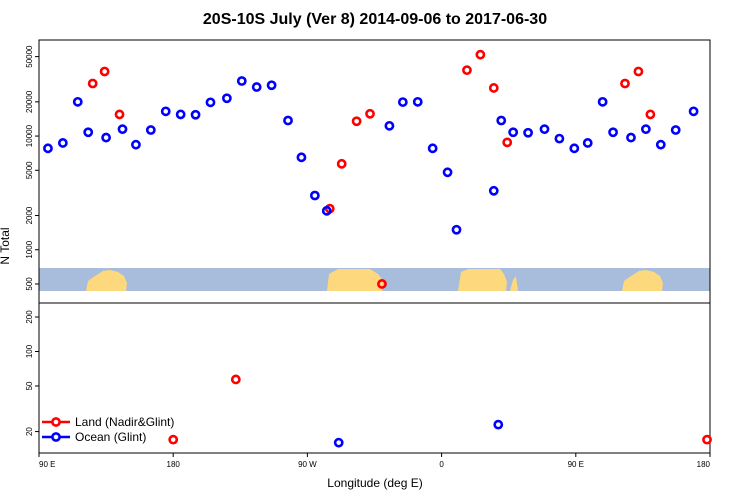  Describe the element at coordinates (56, 422) in the screenshot. I see `legend-marker-land` at that location.